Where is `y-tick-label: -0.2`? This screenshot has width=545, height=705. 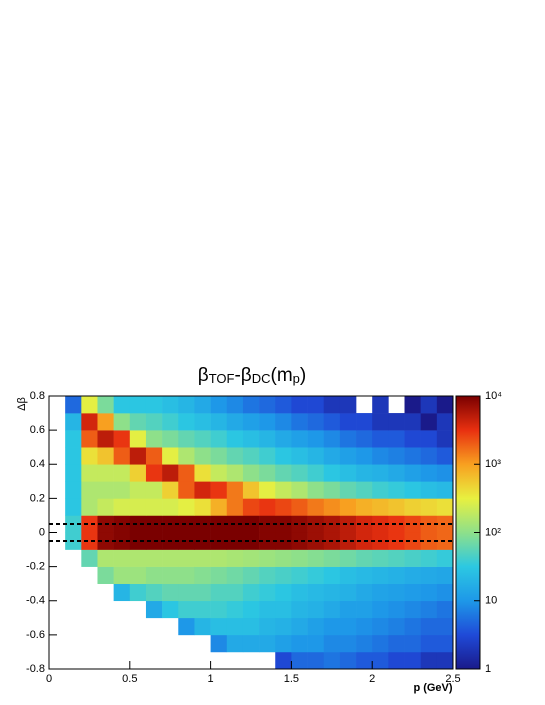 y-tick-label: -0.2 is located at coordinates (35, 567).